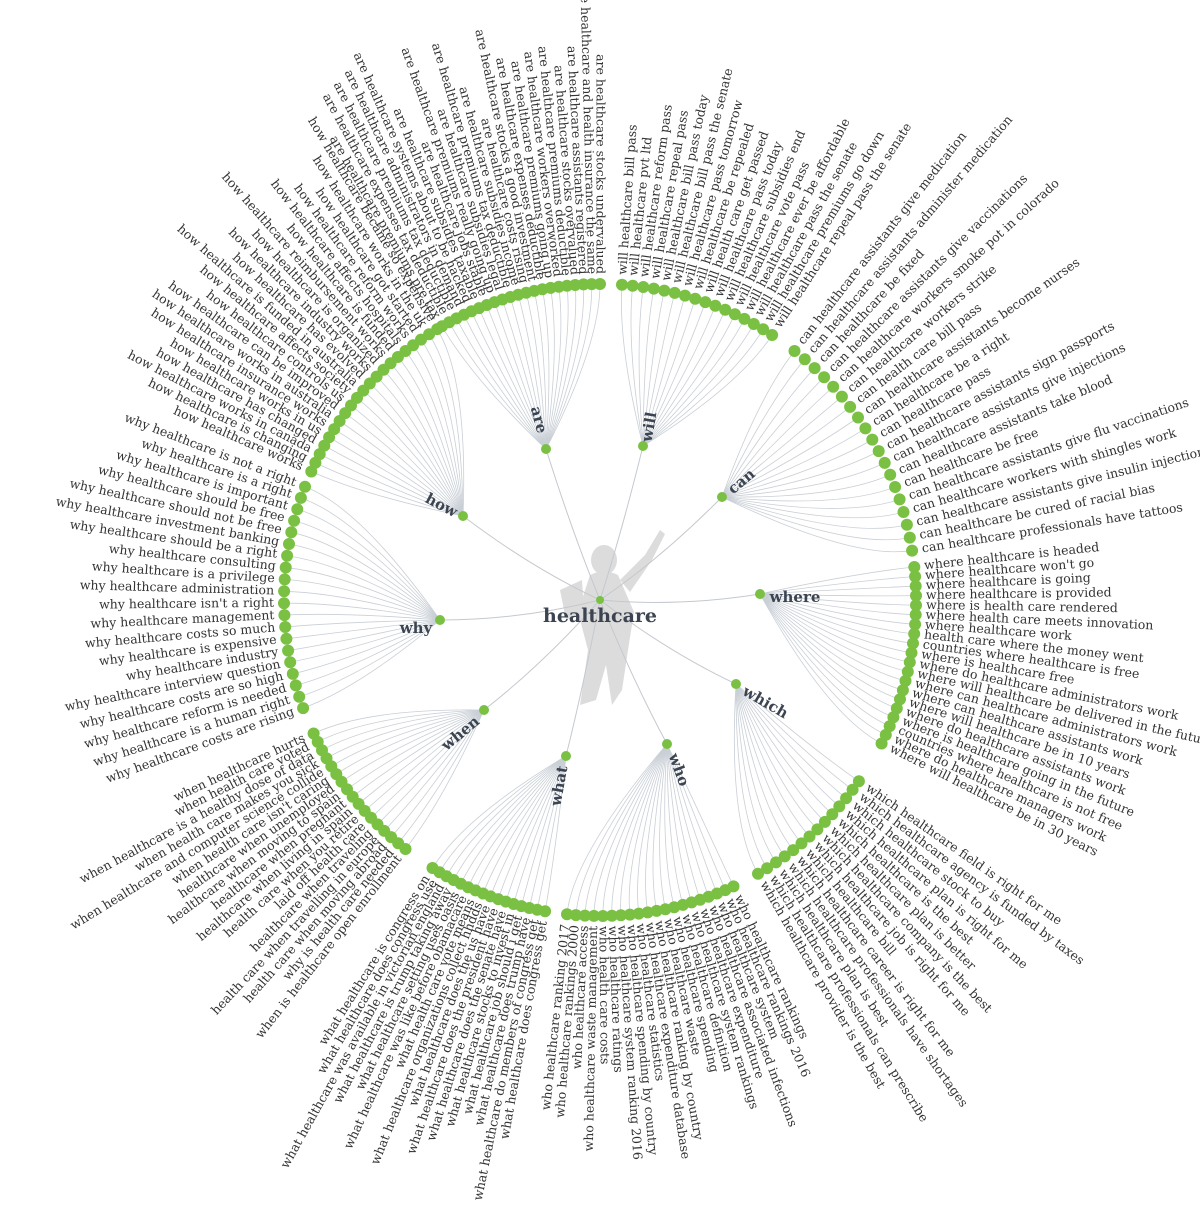 The image size is (1200, 1207). I want to click on category-node-when, so click(484, 710).